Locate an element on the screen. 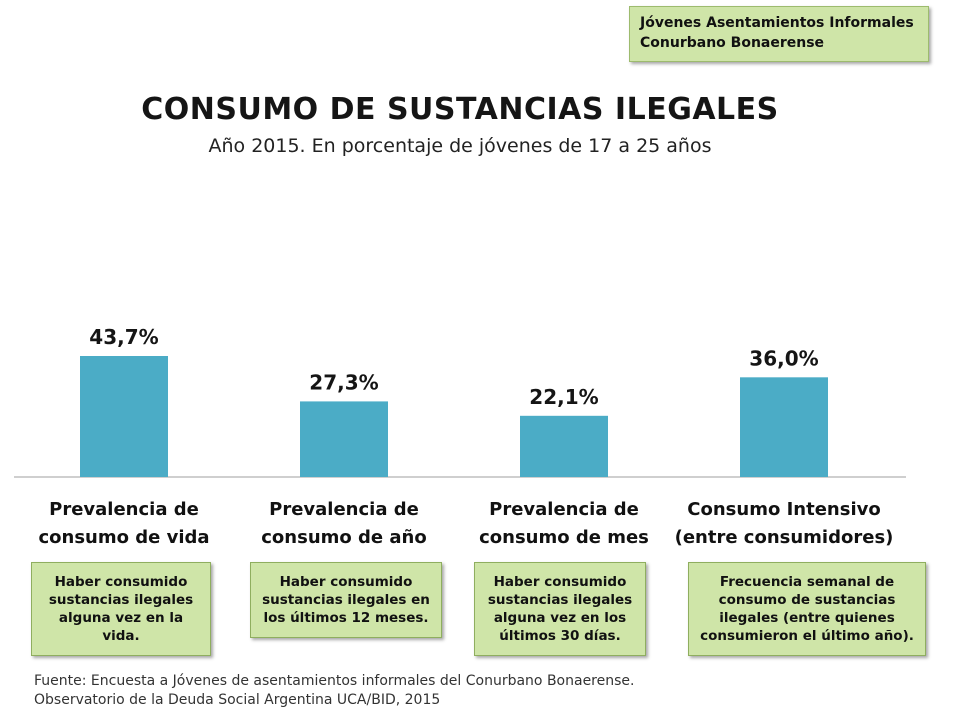 This screenshot has height=720, width=960. note-line: consumieron el último año). is located at coordinates (807, 636).